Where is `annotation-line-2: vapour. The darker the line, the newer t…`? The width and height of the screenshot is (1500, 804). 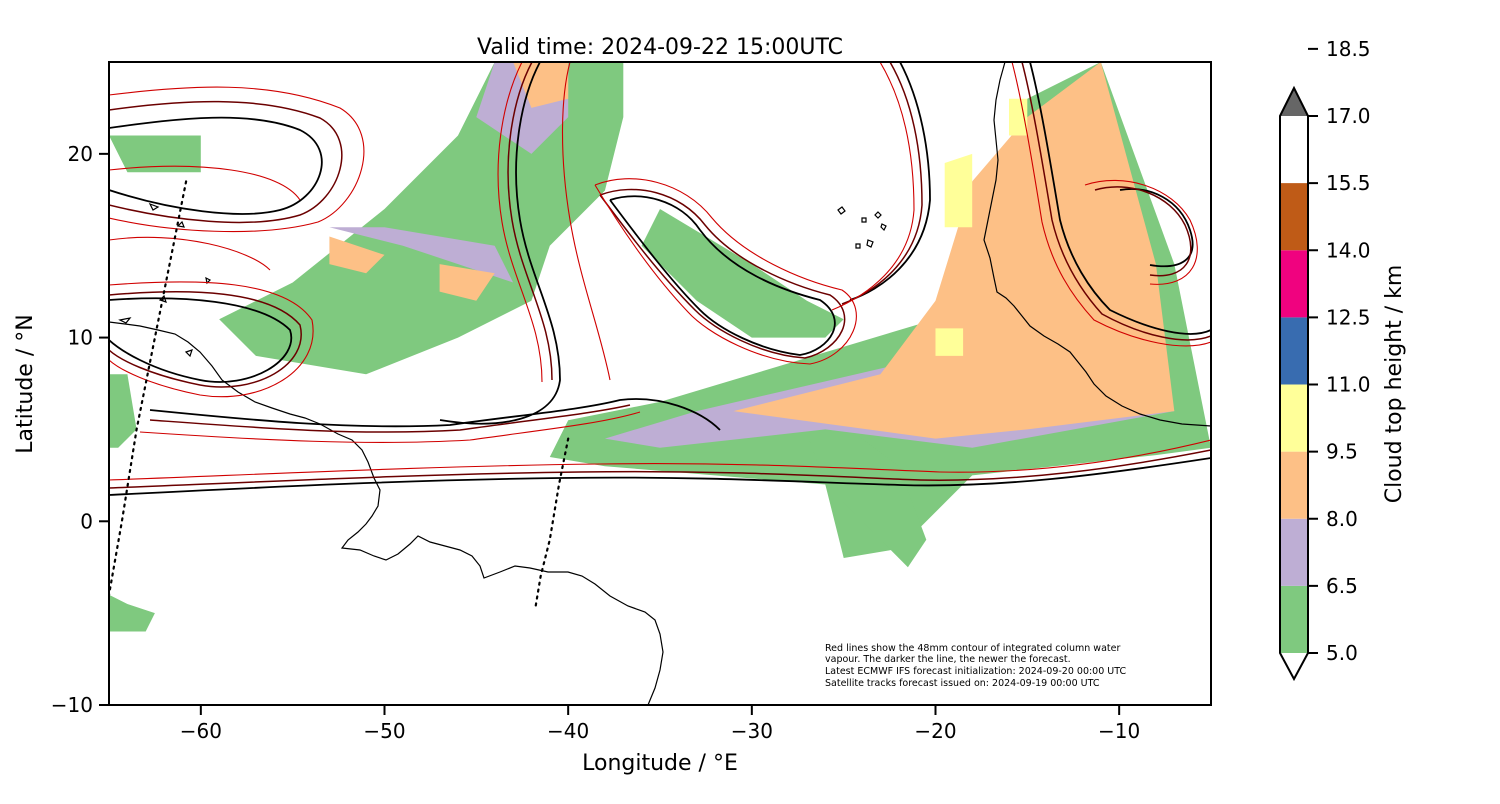
annotation-line-2: vapour. The darker the line, the newer t… is located at coordinates (948, 659).